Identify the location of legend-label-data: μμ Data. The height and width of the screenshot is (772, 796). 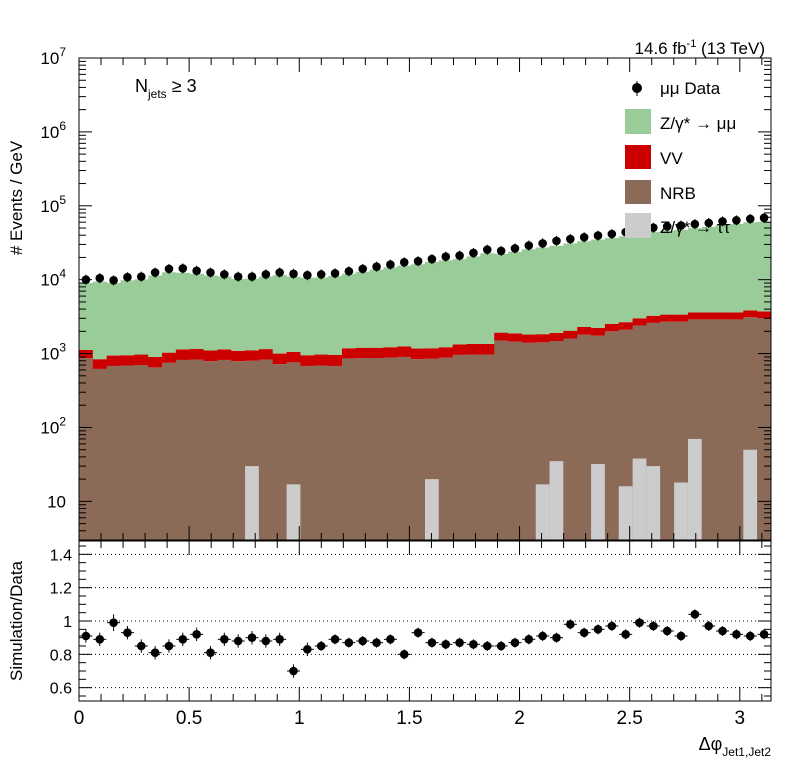
(690, 88).